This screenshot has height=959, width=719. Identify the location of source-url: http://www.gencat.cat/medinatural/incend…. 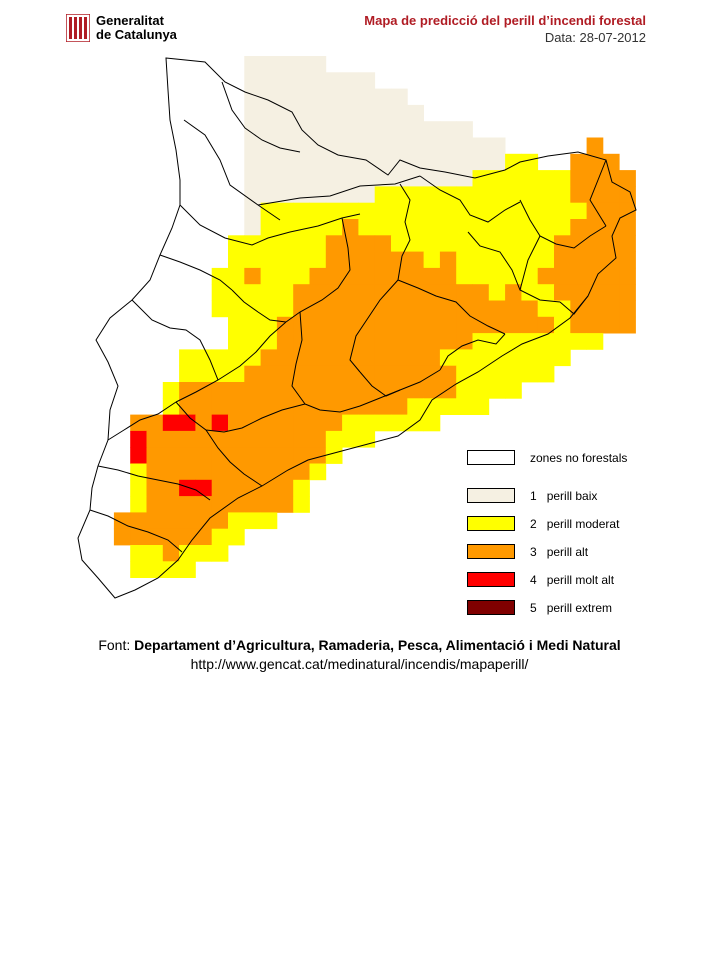
(359, 664).